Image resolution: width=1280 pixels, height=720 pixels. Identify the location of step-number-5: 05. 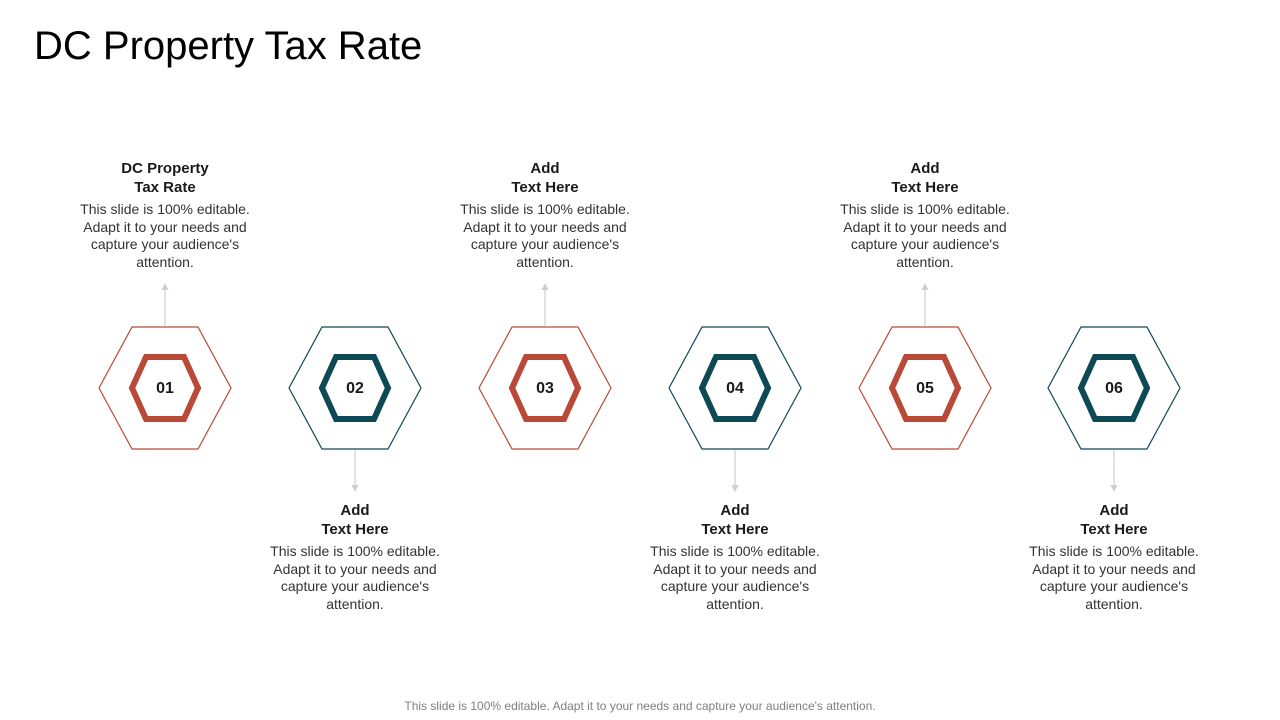
(925, 388).